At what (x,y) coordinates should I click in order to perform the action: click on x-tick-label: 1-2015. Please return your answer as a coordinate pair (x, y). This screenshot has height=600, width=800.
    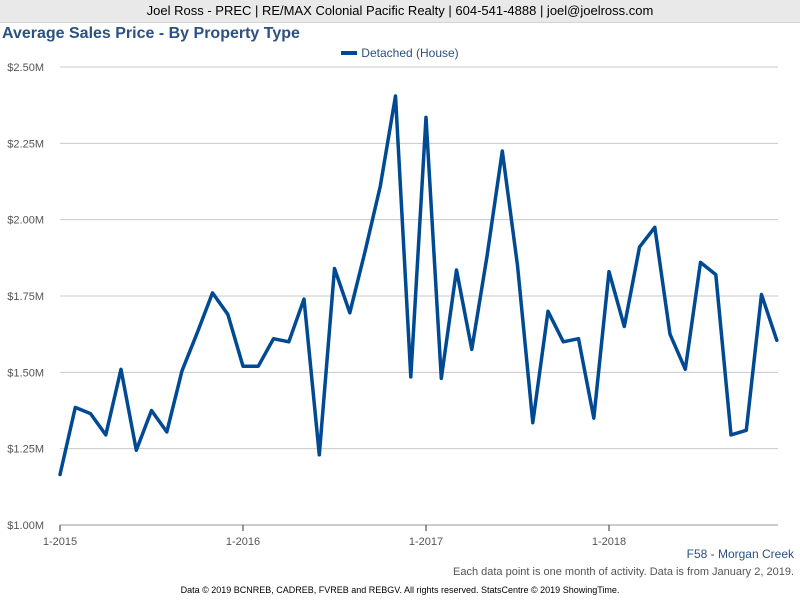
    Looking at the image, I should click on (60, 542).